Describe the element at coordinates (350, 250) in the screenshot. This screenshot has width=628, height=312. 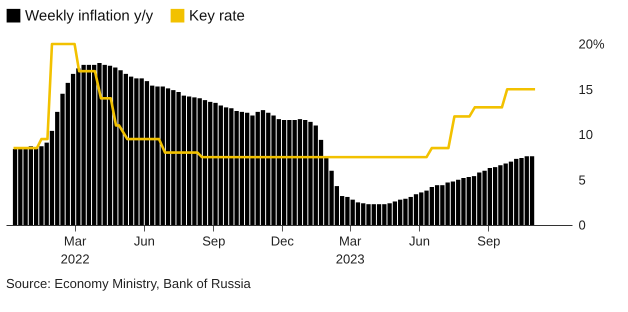
I see `x-tick-label: Mar 2023` at that location.